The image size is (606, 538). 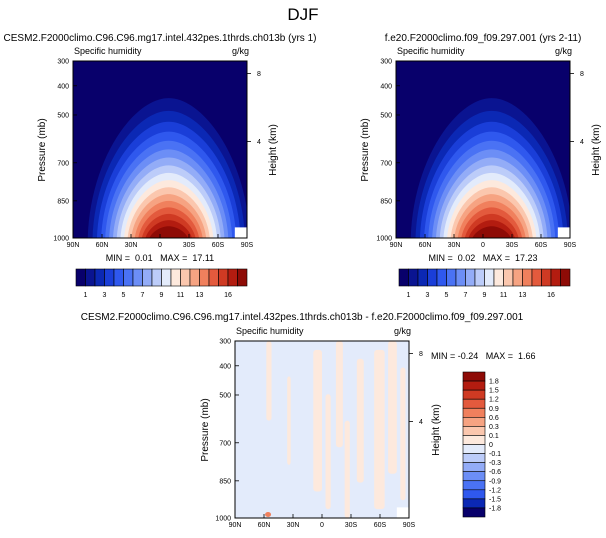 I want to click on x-tick-label: 60S, so click(x=541, y=245).